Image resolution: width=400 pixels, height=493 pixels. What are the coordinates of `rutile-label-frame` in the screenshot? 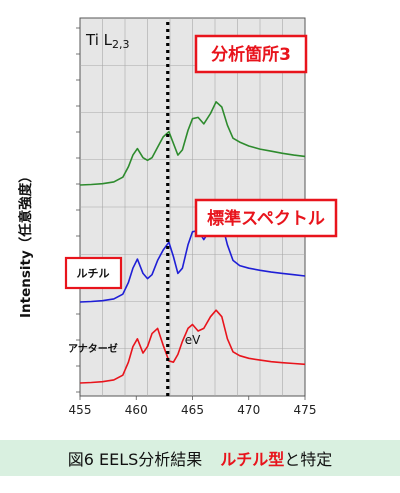 It's located at (93, 273).